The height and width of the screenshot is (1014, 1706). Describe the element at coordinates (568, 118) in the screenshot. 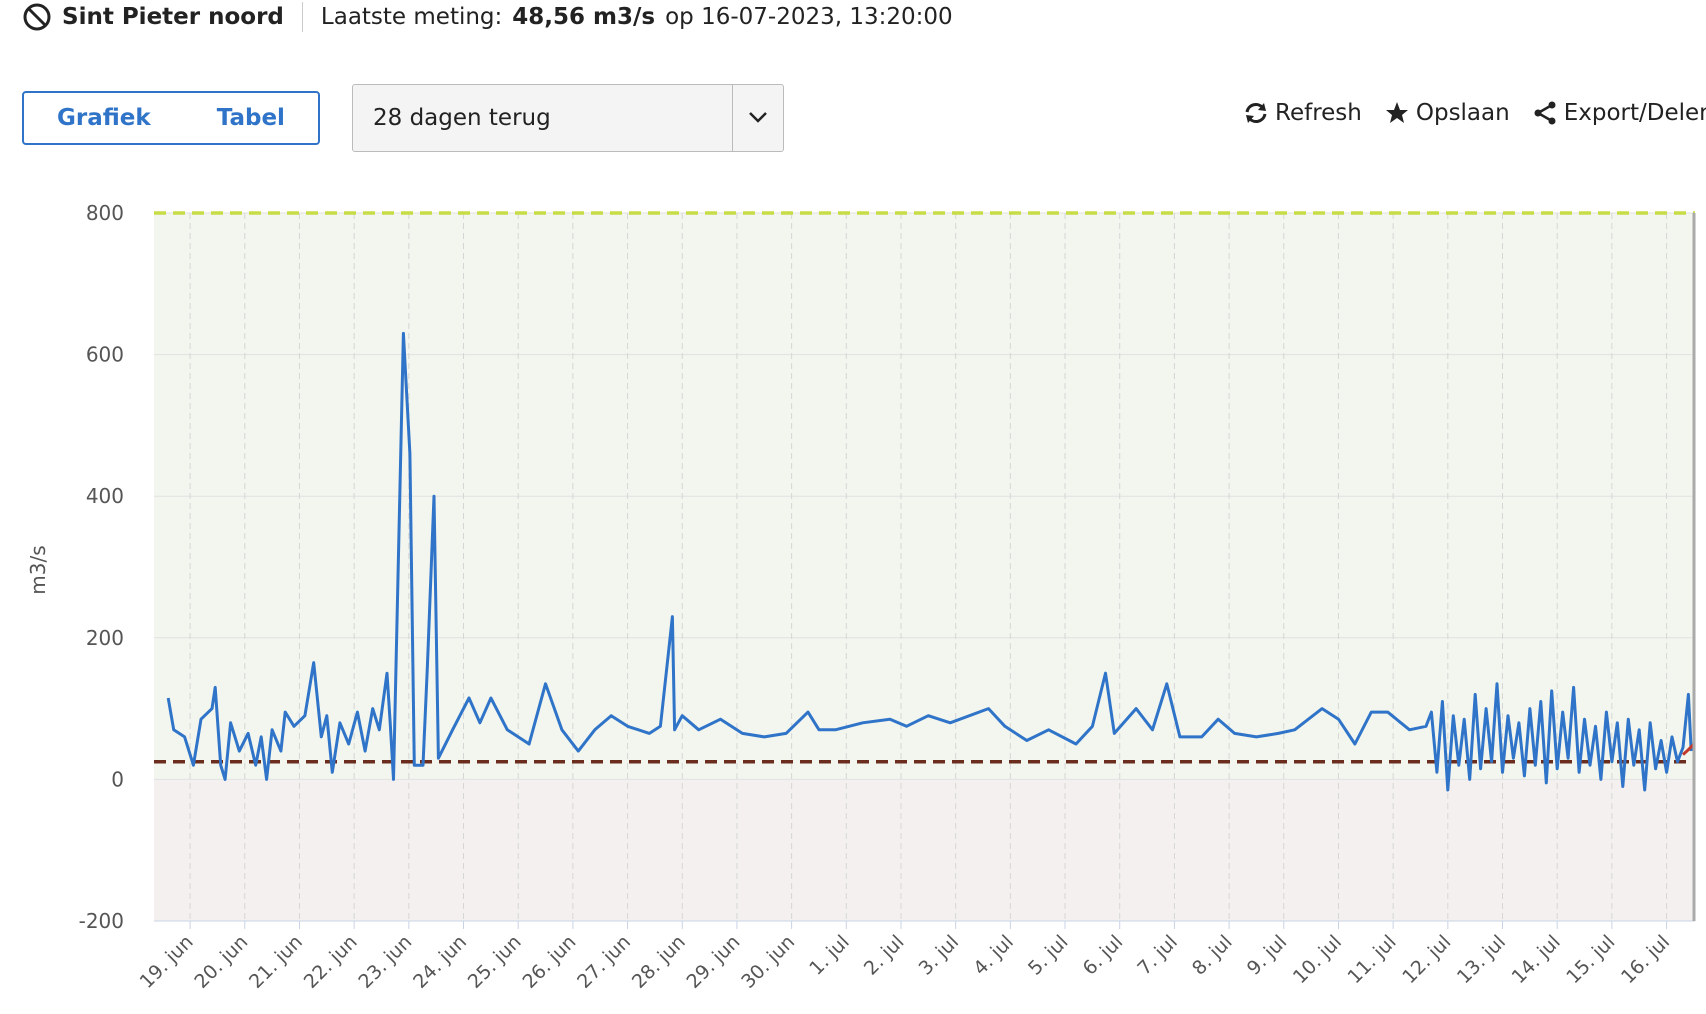

I see `period-select: 28 dagen terug` at that location.